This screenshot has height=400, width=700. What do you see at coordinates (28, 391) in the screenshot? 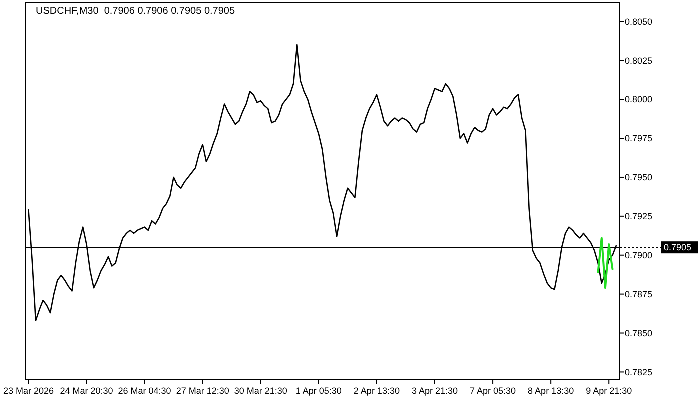
I see `x-tick-label: 23 Mar 2026` at bounding box center [28, 391].